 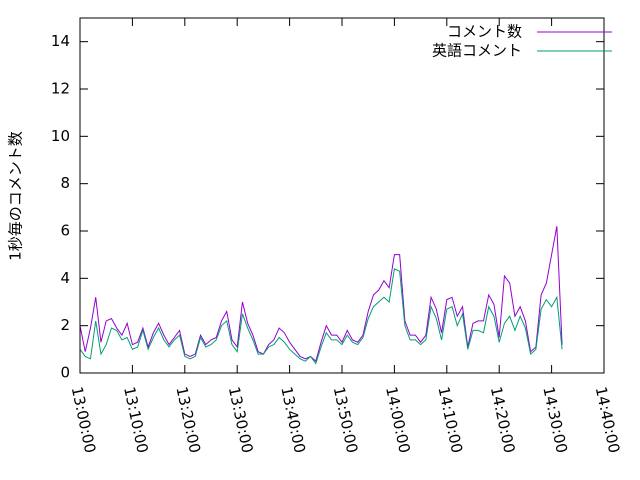 What do you see at coordinates (65, 278) in the screenshot?
I see `y-tick-label: 4` at bounding box center [65, 278].